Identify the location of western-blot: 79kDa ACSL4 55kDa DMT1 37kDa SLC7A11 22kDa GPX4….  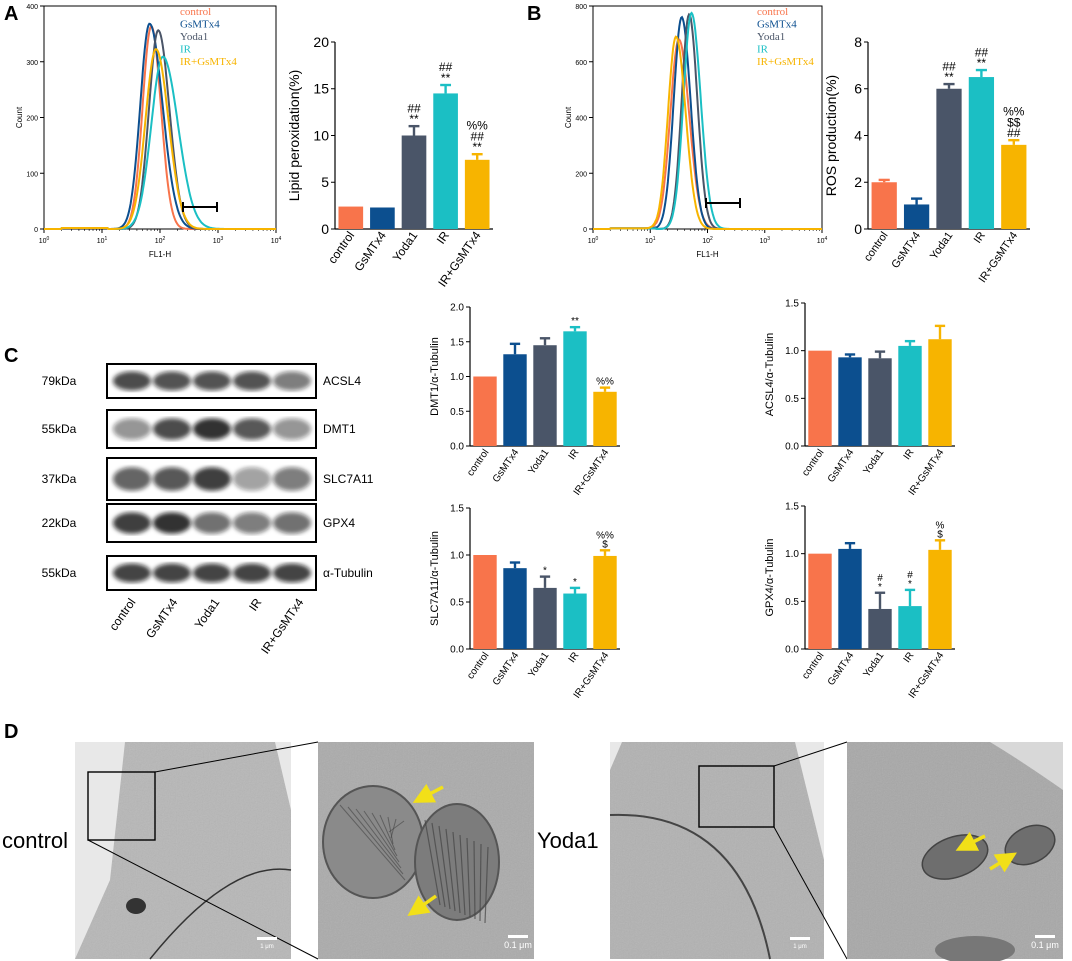
(208, 509).